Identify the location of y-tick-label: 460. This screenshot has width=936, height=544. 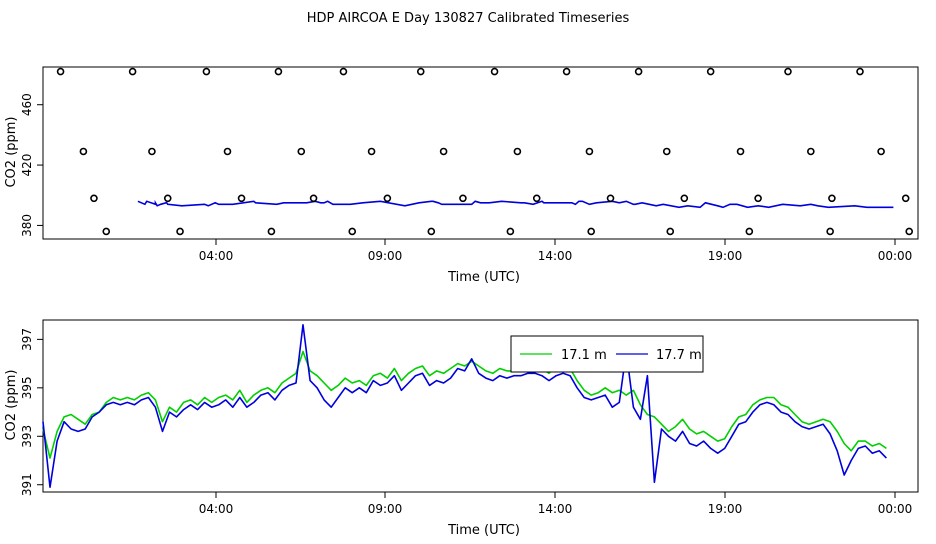
(27, 104).